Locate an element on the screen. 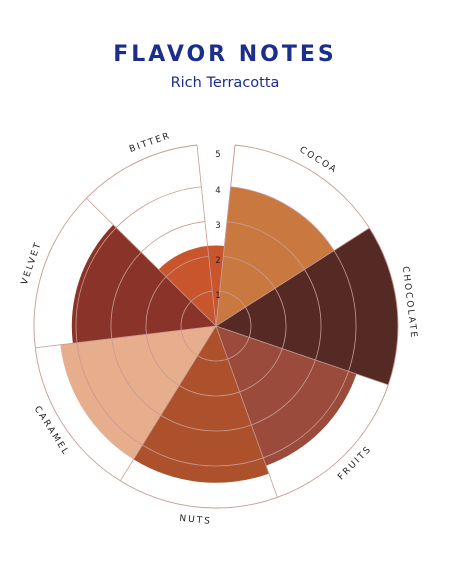 Image resolution: width=450 pixels, height=582 pixels. radial-tick-label: 3 is located at coordinates (217, 226).